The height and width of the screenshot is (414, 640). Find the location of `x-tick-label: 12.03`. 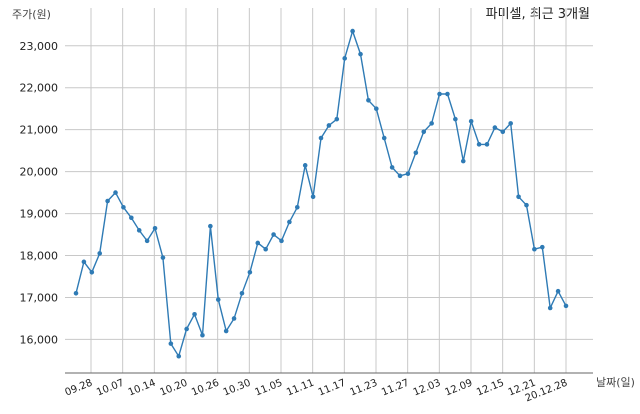

x-tick-label: 12.03 is located at coordinates (427, 388).